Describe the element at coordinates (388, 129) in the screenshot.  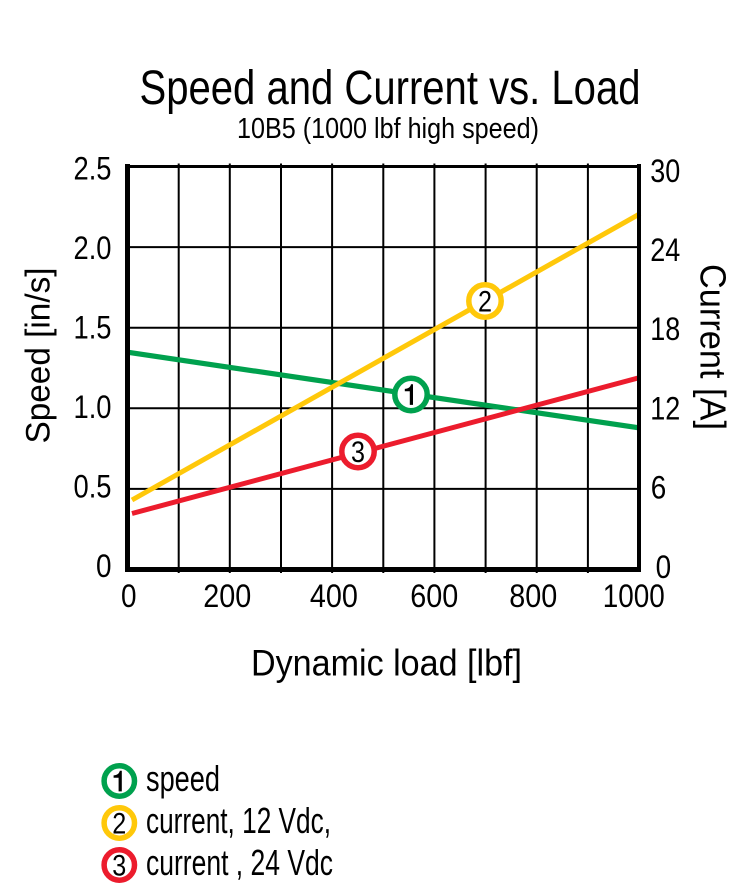
I see `svg-text: 10B5 (1000 lbf high speed)` at that location.